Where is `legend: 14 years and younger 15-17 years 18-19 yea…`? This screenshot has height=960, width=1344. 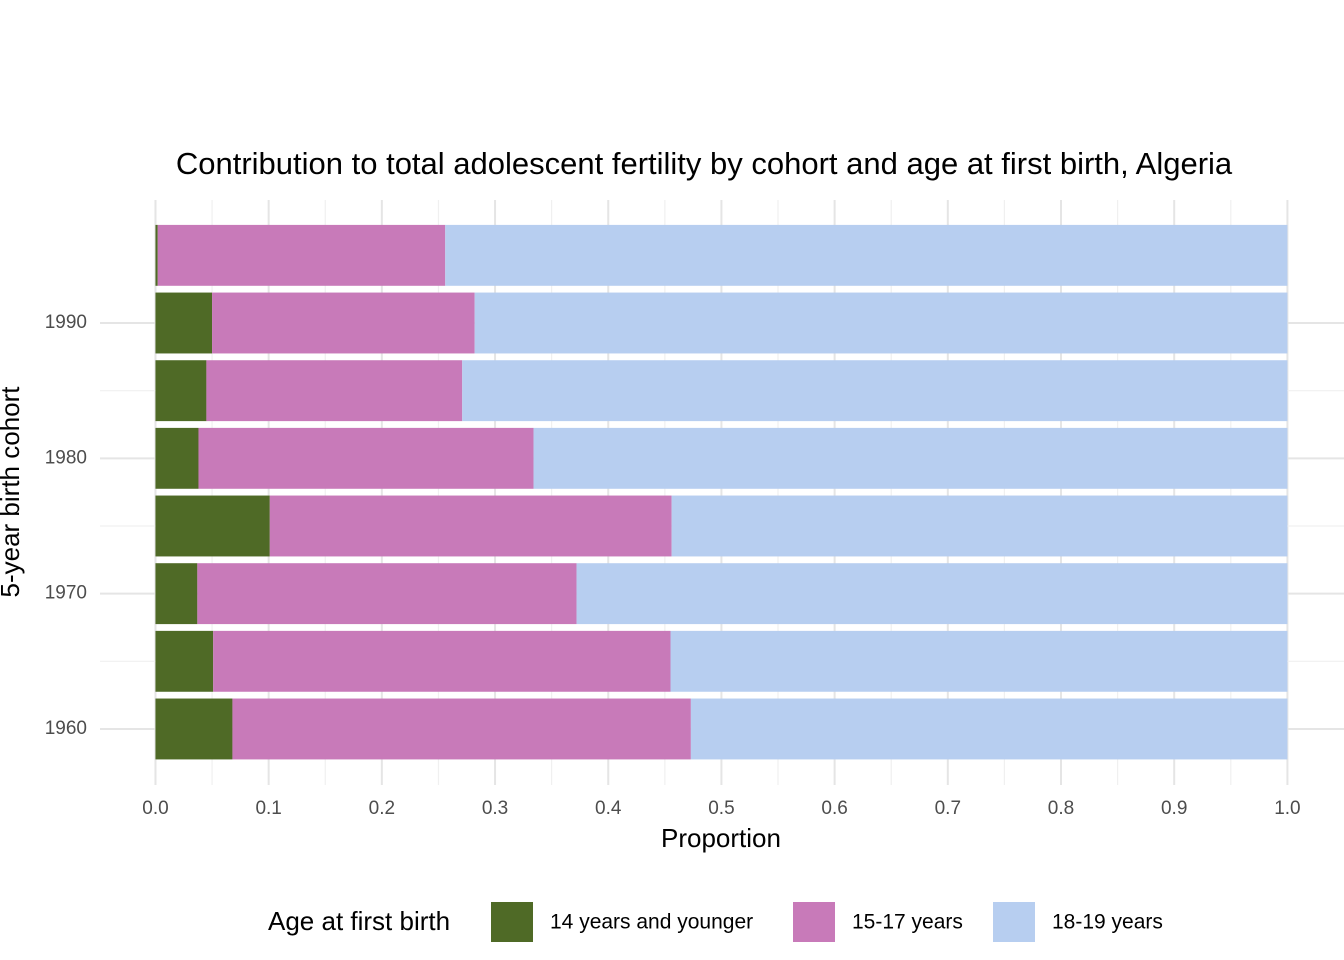
legend: 14 years and younger 15-17 years 18-19 yea… is located at coordinates (827, 922).